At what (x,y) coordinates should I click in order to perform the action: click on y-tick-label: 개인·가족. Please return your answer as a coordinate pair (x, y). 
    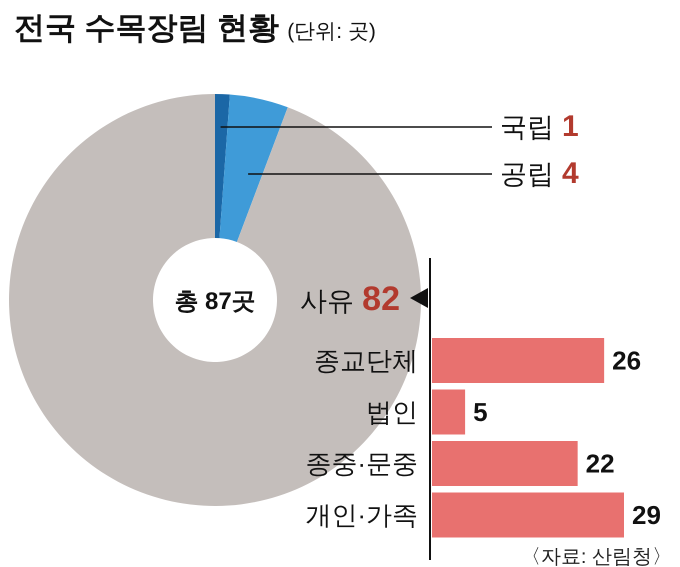
    Looking at the image, I should click on (361, 515).